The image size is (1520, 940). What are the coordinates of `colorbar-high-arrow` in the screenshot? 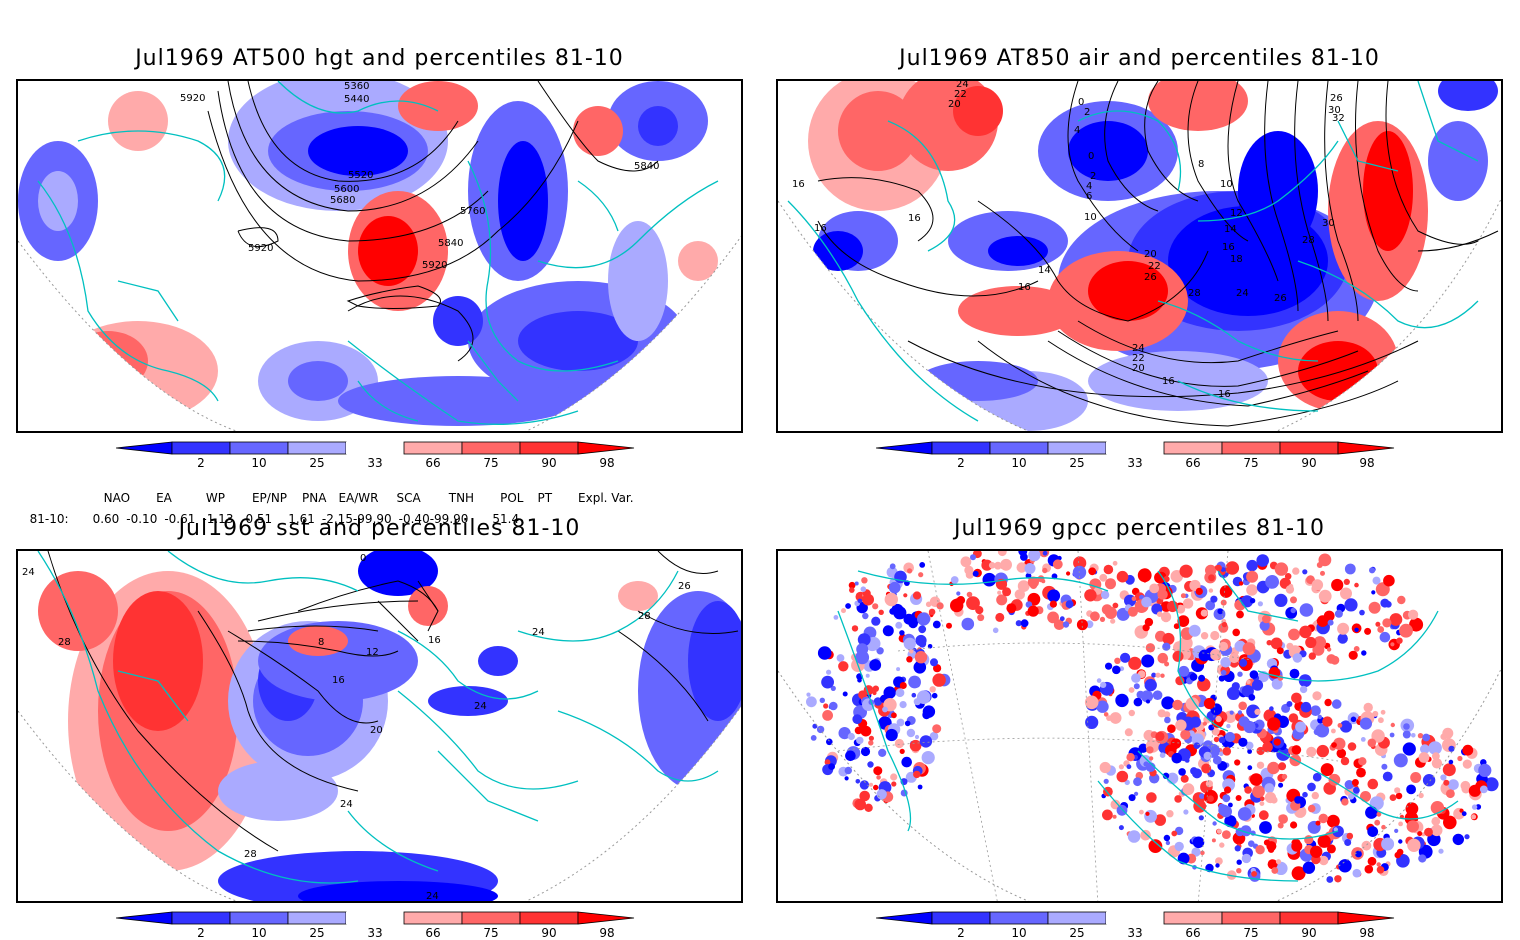 It's located at (1366, 448).